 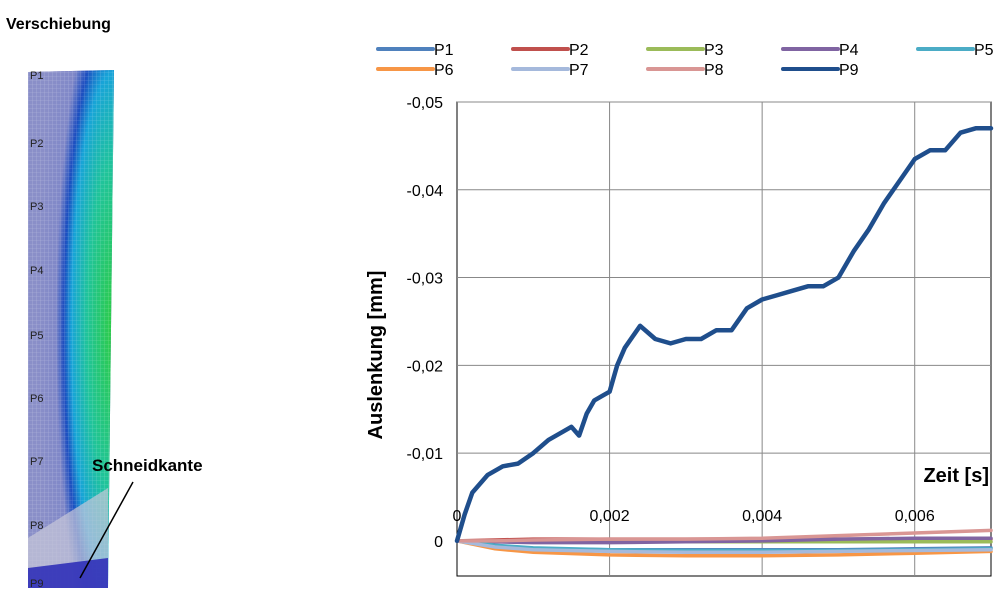 What do you see at coordinates (762, 516) in the screenshot?
I see `x-tick-label: 0,004` at bounding box center [762, 516].